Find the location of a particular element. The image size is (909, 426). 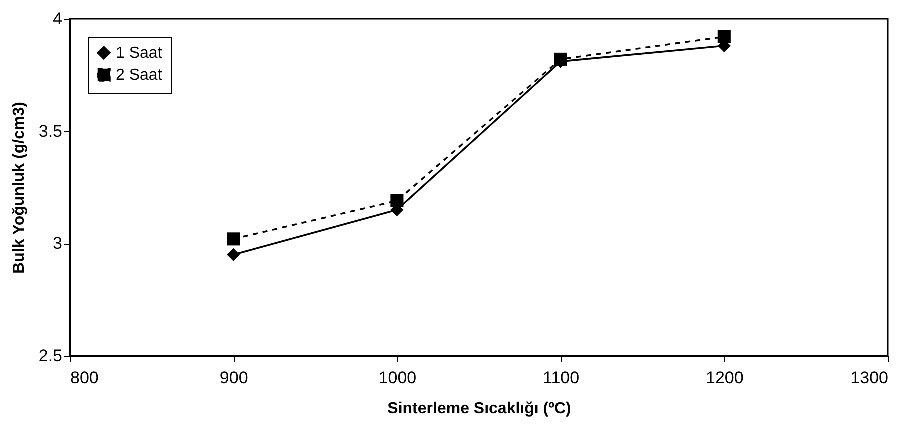

legend-label: 2 Saat is located at coordinates (139, 75).